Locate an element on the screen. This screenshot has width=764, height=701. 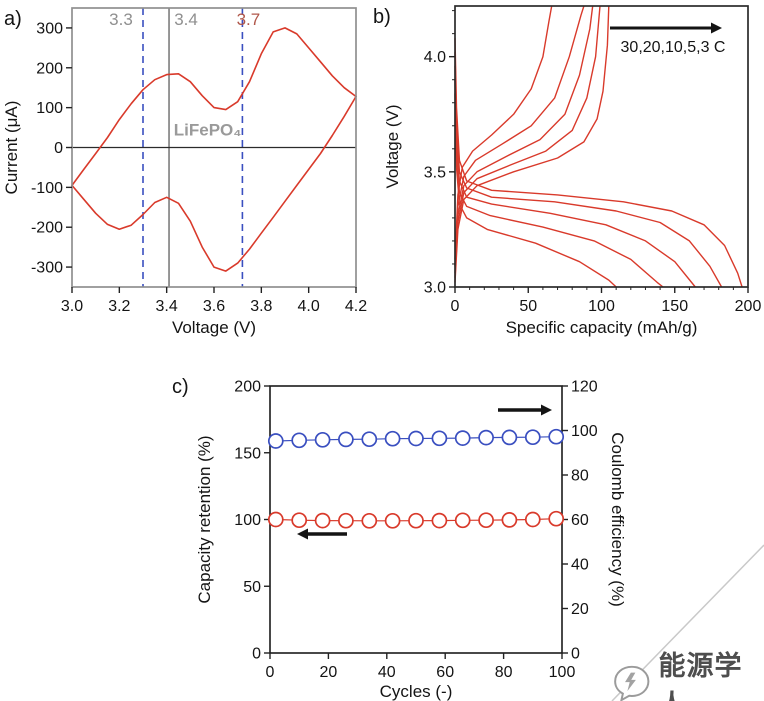
b-y-tick-label: 3.5 is located at coordinates (435, 172).